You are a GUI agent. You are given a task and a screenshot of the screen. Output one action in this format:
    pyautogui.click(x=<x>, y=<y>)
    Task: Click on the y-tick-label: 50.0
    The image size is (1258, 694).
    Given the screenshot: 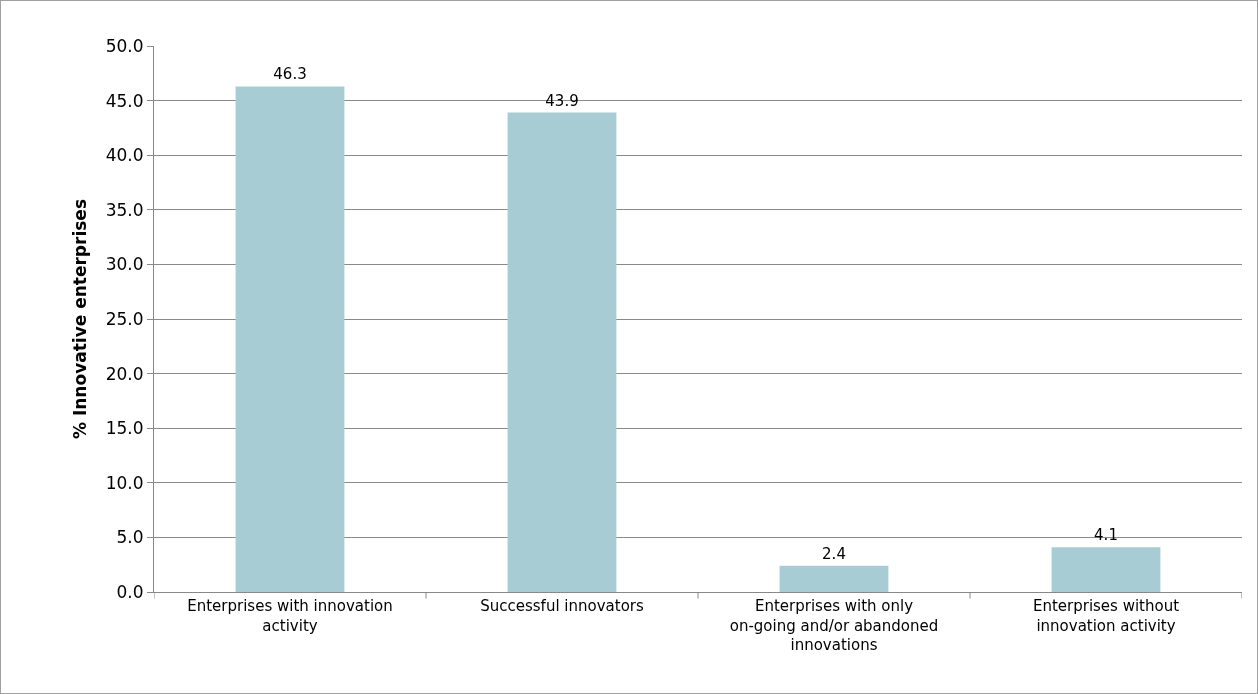 What is the action you would take?
    pyautogui.click(x=124, y=45)
    